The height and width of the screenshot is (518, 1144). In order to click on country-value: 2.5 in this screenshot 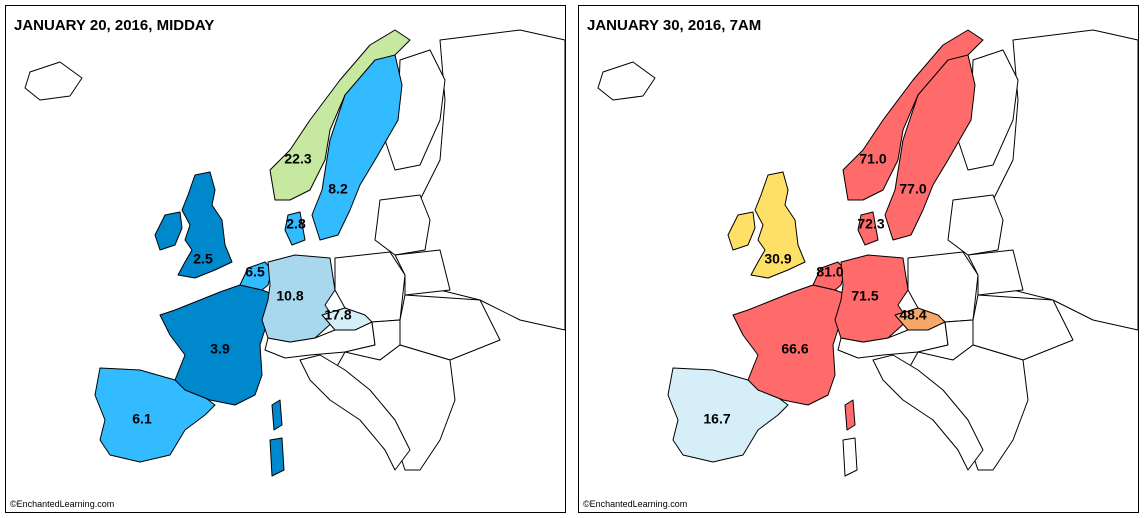, I will do `click(203, 259)`.